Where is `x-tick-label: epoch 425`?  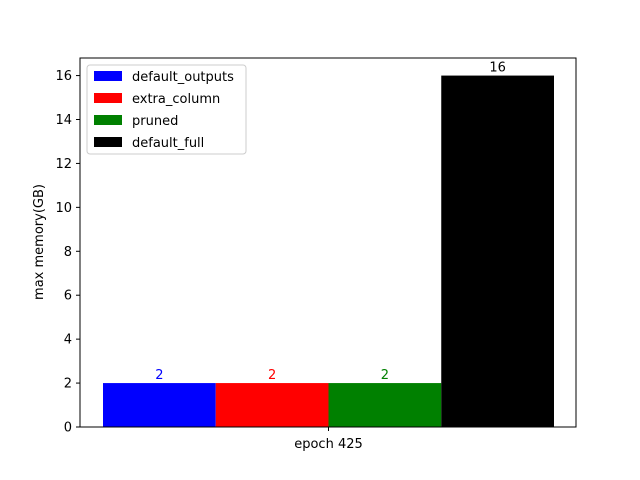 x-tick-label: epoch 425 is located at coordinates (328, 444).